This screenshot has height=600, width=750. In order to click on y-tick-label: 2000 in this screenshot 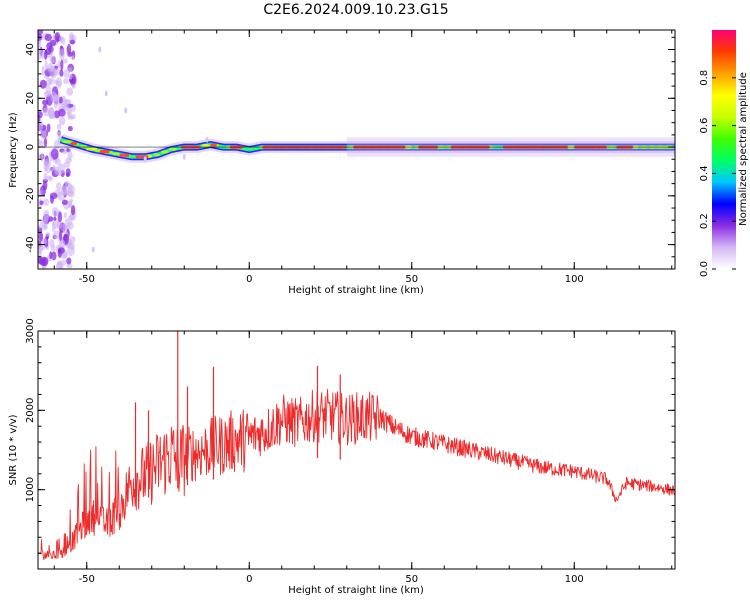, I will do `click(30, 410)`.